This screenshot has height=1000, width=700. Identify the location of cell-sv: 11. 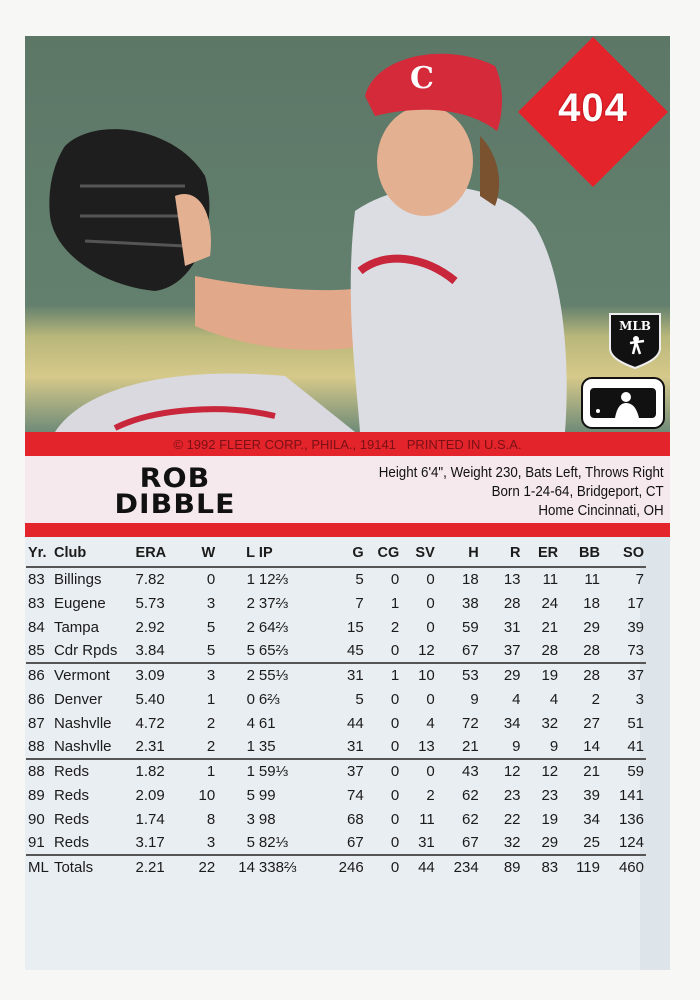
(427, 819).